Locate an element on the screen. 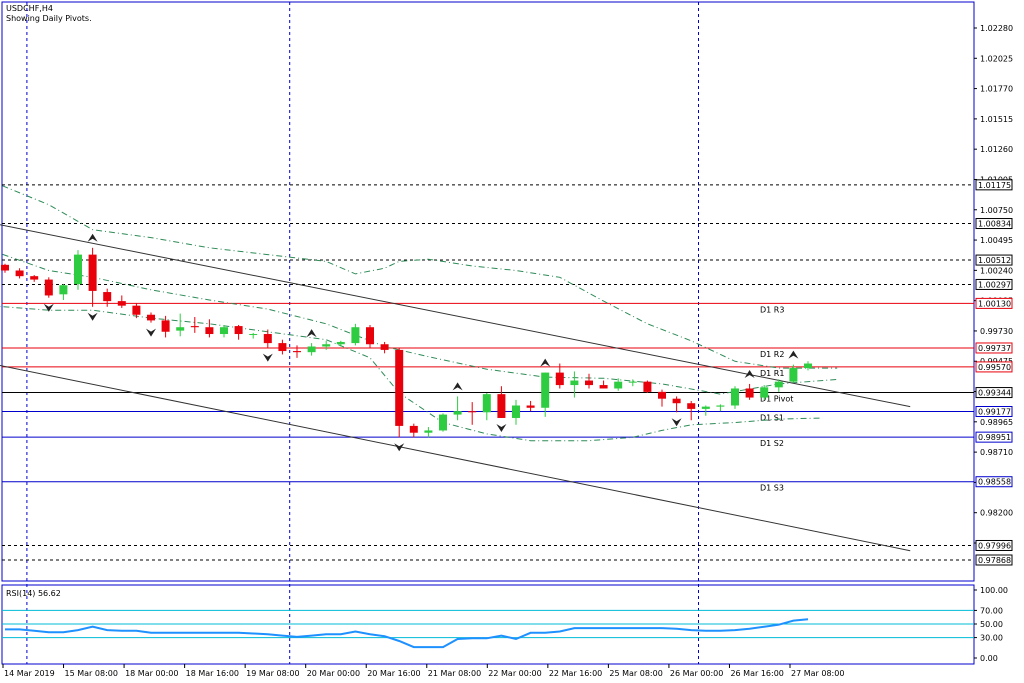  rsi-tick-label: 30.00 is located at coordinates (991, 638).